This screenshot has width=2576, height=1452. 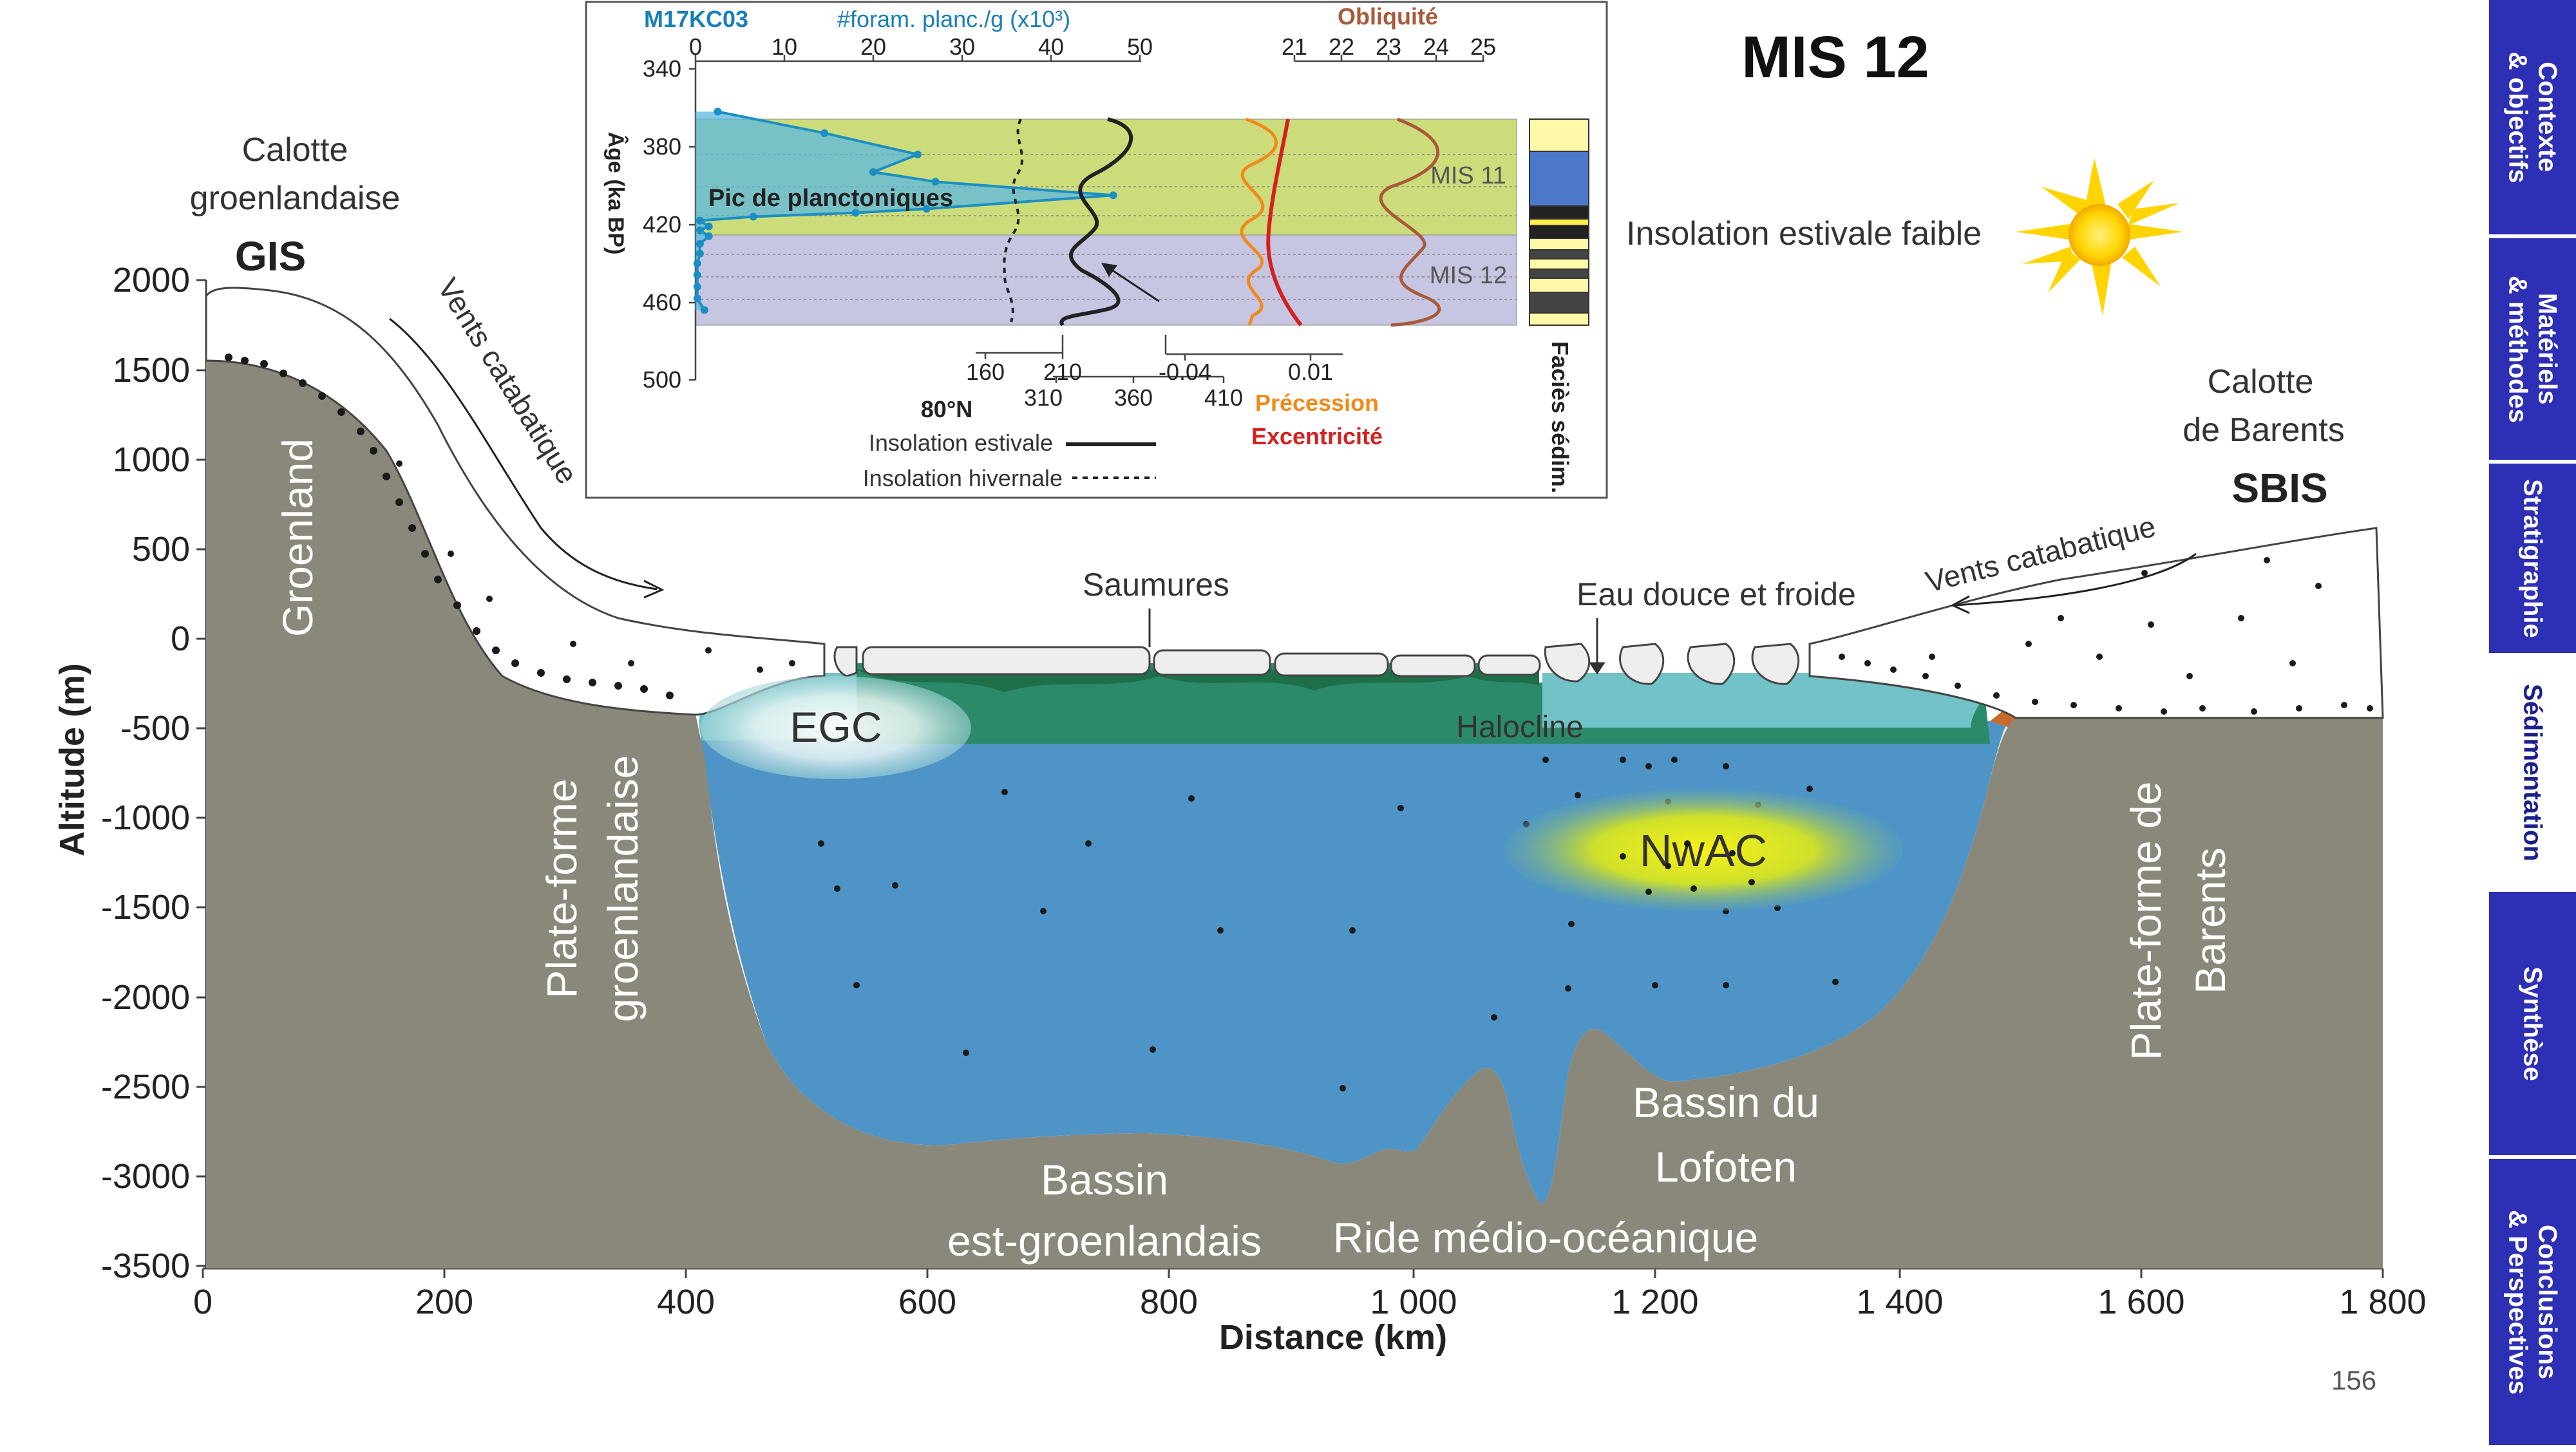 What do you see at coordinates (927, 1302) in the screenshot?
I see `x-tick: 600` at bounding box center [927, 1302].